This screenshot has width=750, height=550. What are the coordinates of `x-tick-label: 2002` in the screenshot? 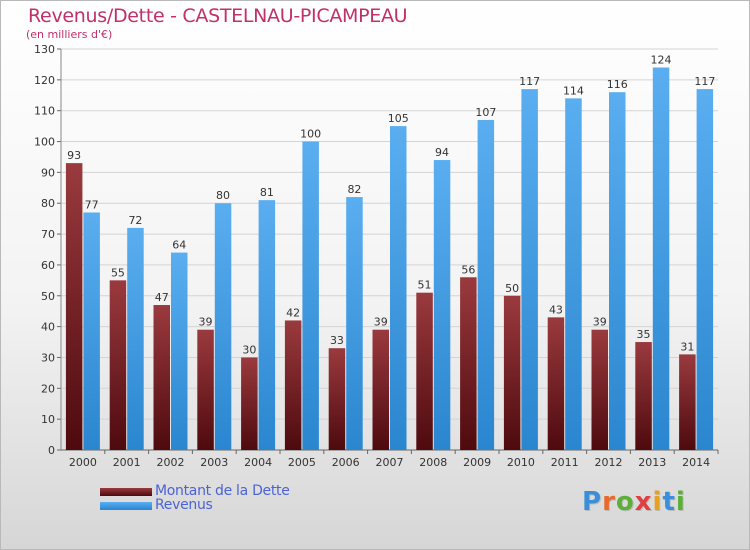 It's located at (171, 462).